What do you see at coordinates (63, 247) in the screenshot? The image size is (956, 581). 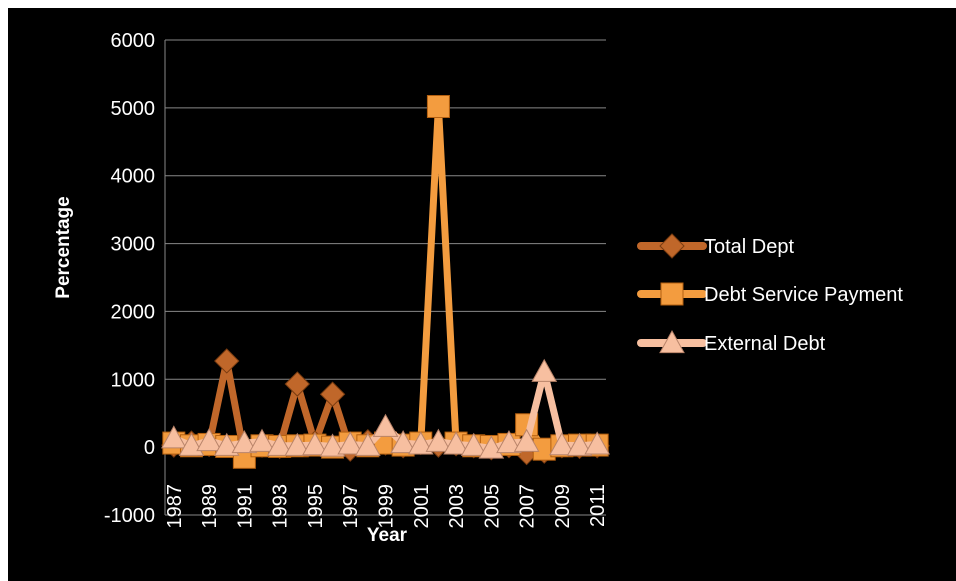 I see `y-axis-title: Percentage` at bounding box center [63, 247].